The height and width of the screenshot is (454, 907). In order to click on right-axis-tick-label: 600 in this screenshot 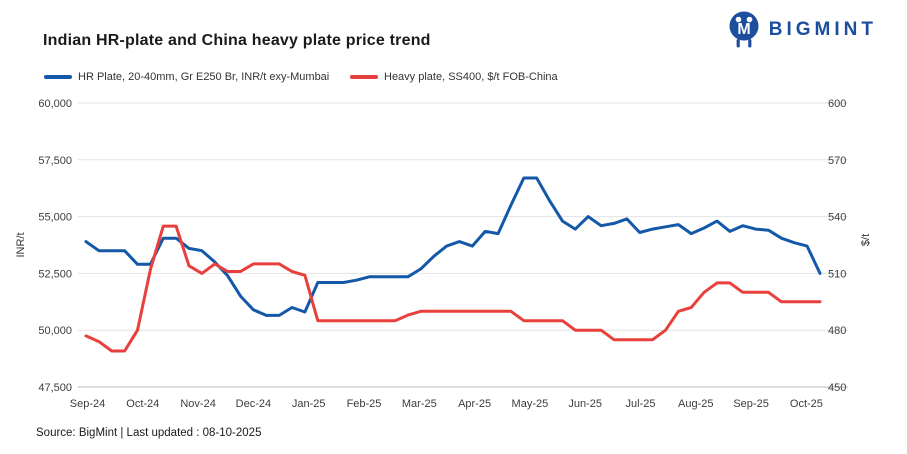, I will do `click(837, 104)`.